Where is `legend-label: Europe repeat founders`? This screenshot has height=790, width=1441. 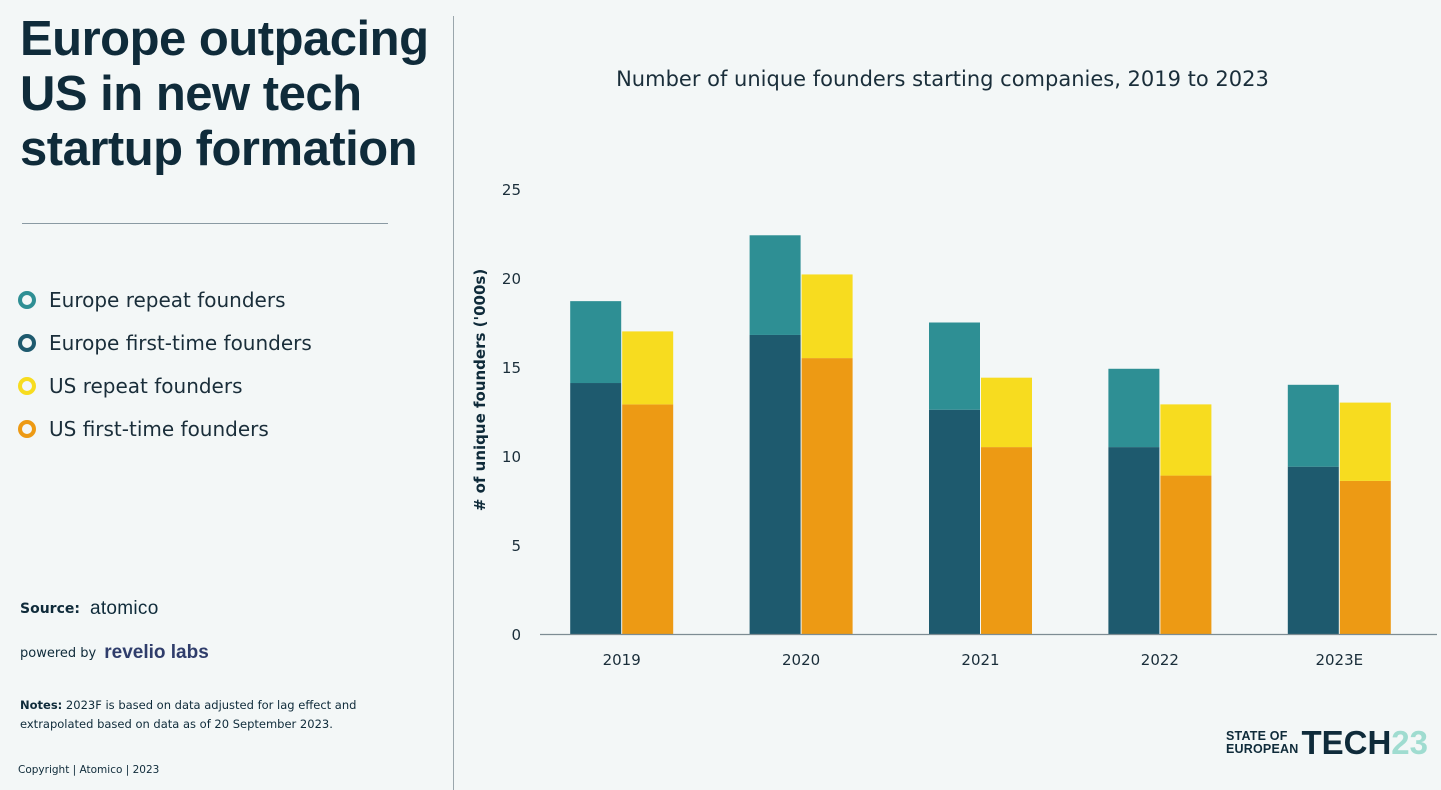
legend-label: Europe repeat founders is located at coordinates (167, 299).